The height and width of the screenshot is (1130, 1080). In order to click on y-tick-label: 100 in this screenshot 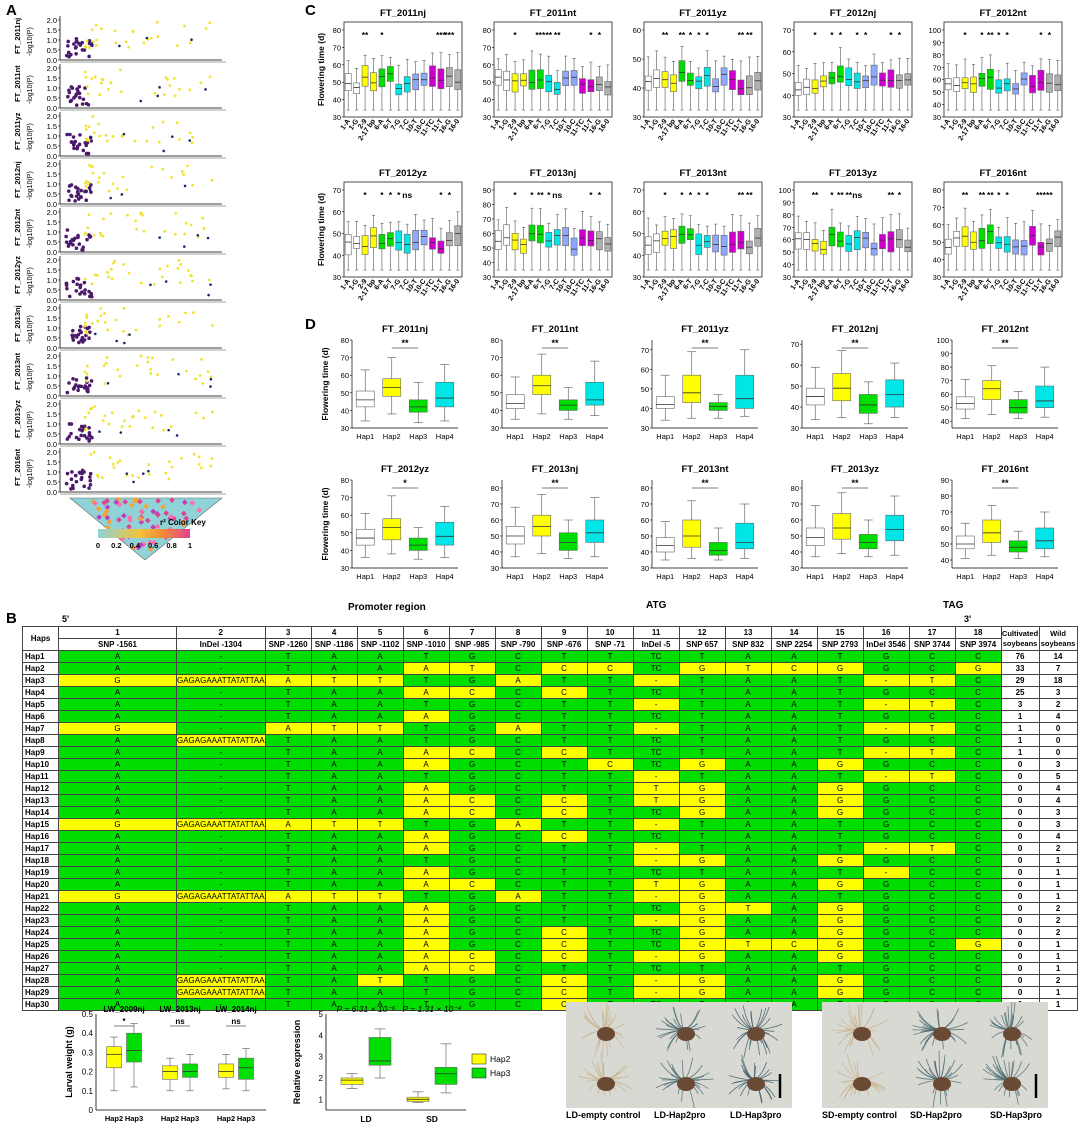, I will do `click(942, 340)`.